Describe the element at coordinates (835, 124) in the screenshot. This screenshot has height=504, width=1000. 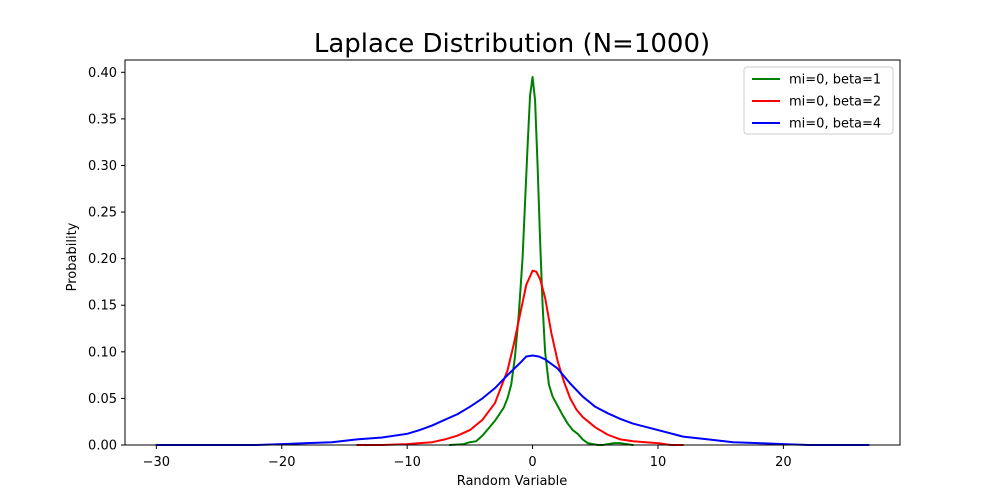
I see `legend-label-3: mi=0, beta=4` at that location.